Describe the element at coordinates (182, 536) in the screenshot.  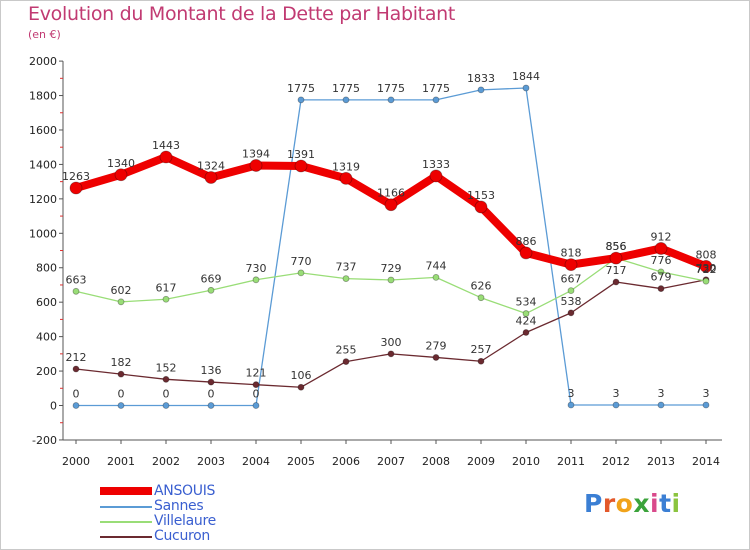
I see `legend-label: Cucuron` at that location.